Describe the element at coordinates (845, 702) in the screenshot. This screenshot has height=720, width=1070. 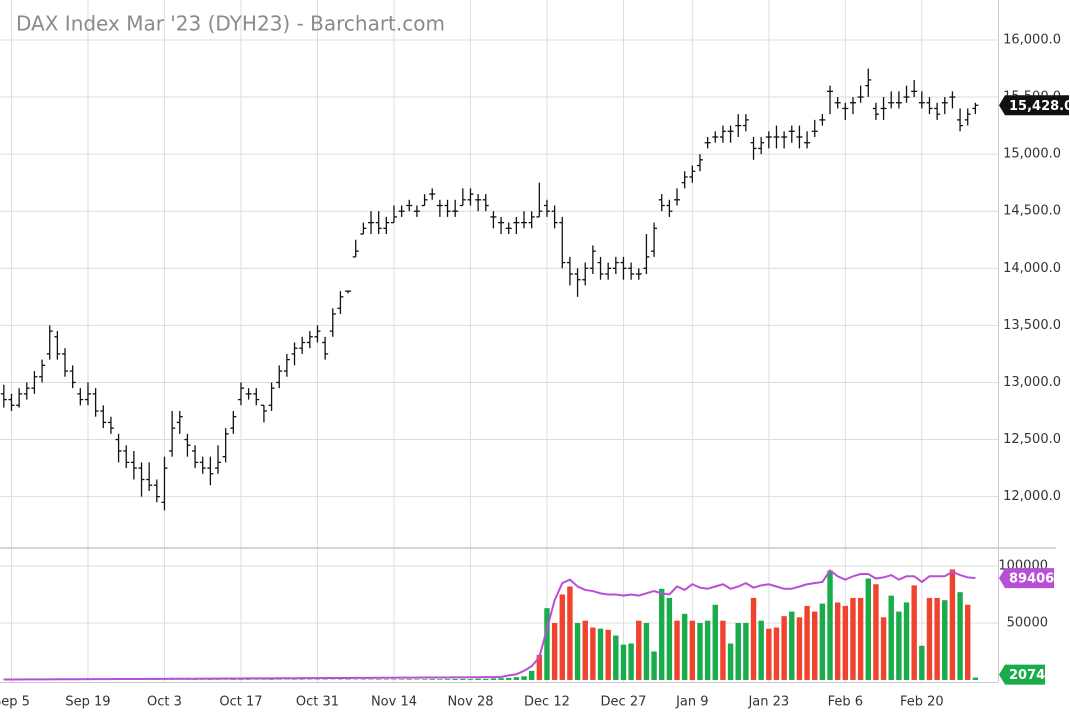
I see `x-tick-label: Feb 6` at that location.